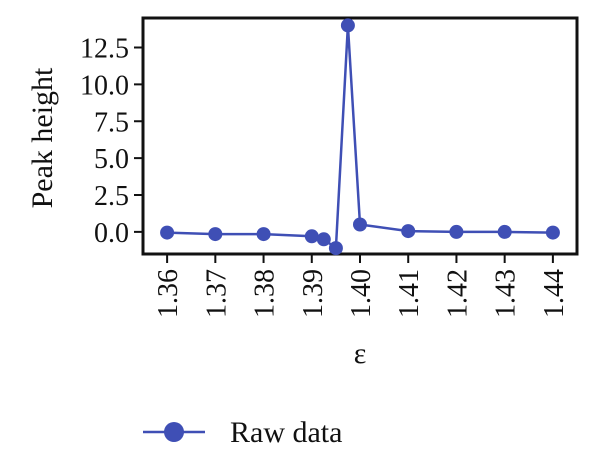  I want to click on x-tick-label: 1.39, so click(313, 293).